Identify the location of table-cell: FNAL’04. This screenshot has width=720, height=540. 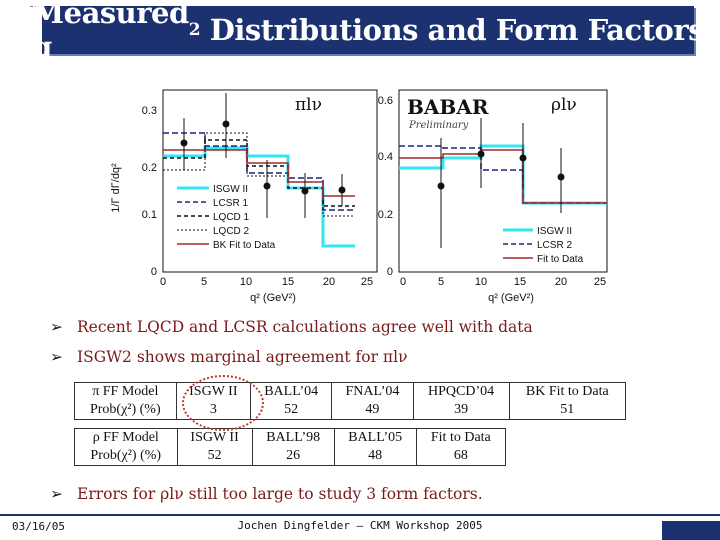
(372, 391).